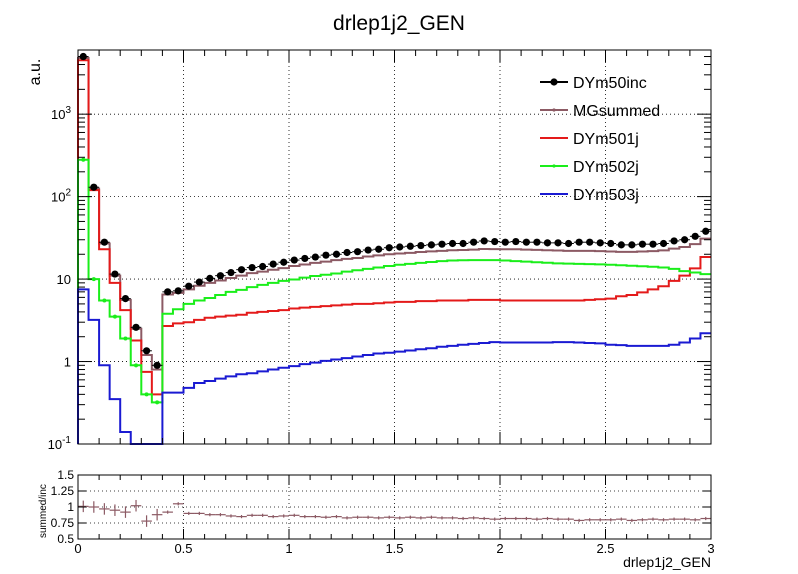 The image size is (798, 574). Describe the element at coordinates (667, 562) in the screenshot. I see `x-axis-label: drlep1j2_GEN` at that location.